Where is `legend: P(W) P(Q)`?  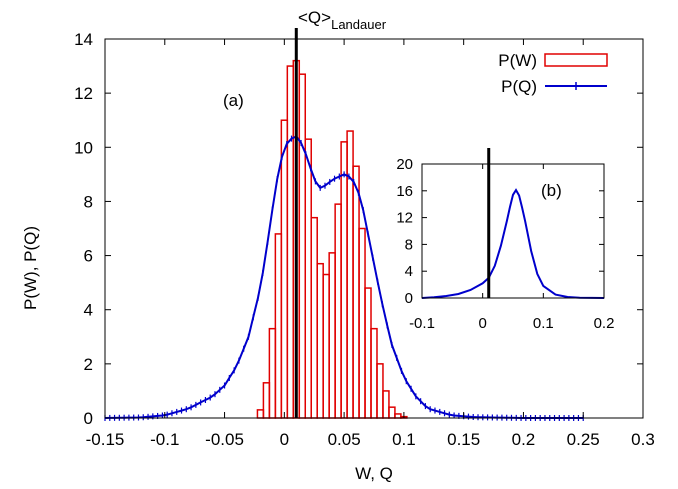 legend: P(W) P(Q) is located at coordinates (553, 73).